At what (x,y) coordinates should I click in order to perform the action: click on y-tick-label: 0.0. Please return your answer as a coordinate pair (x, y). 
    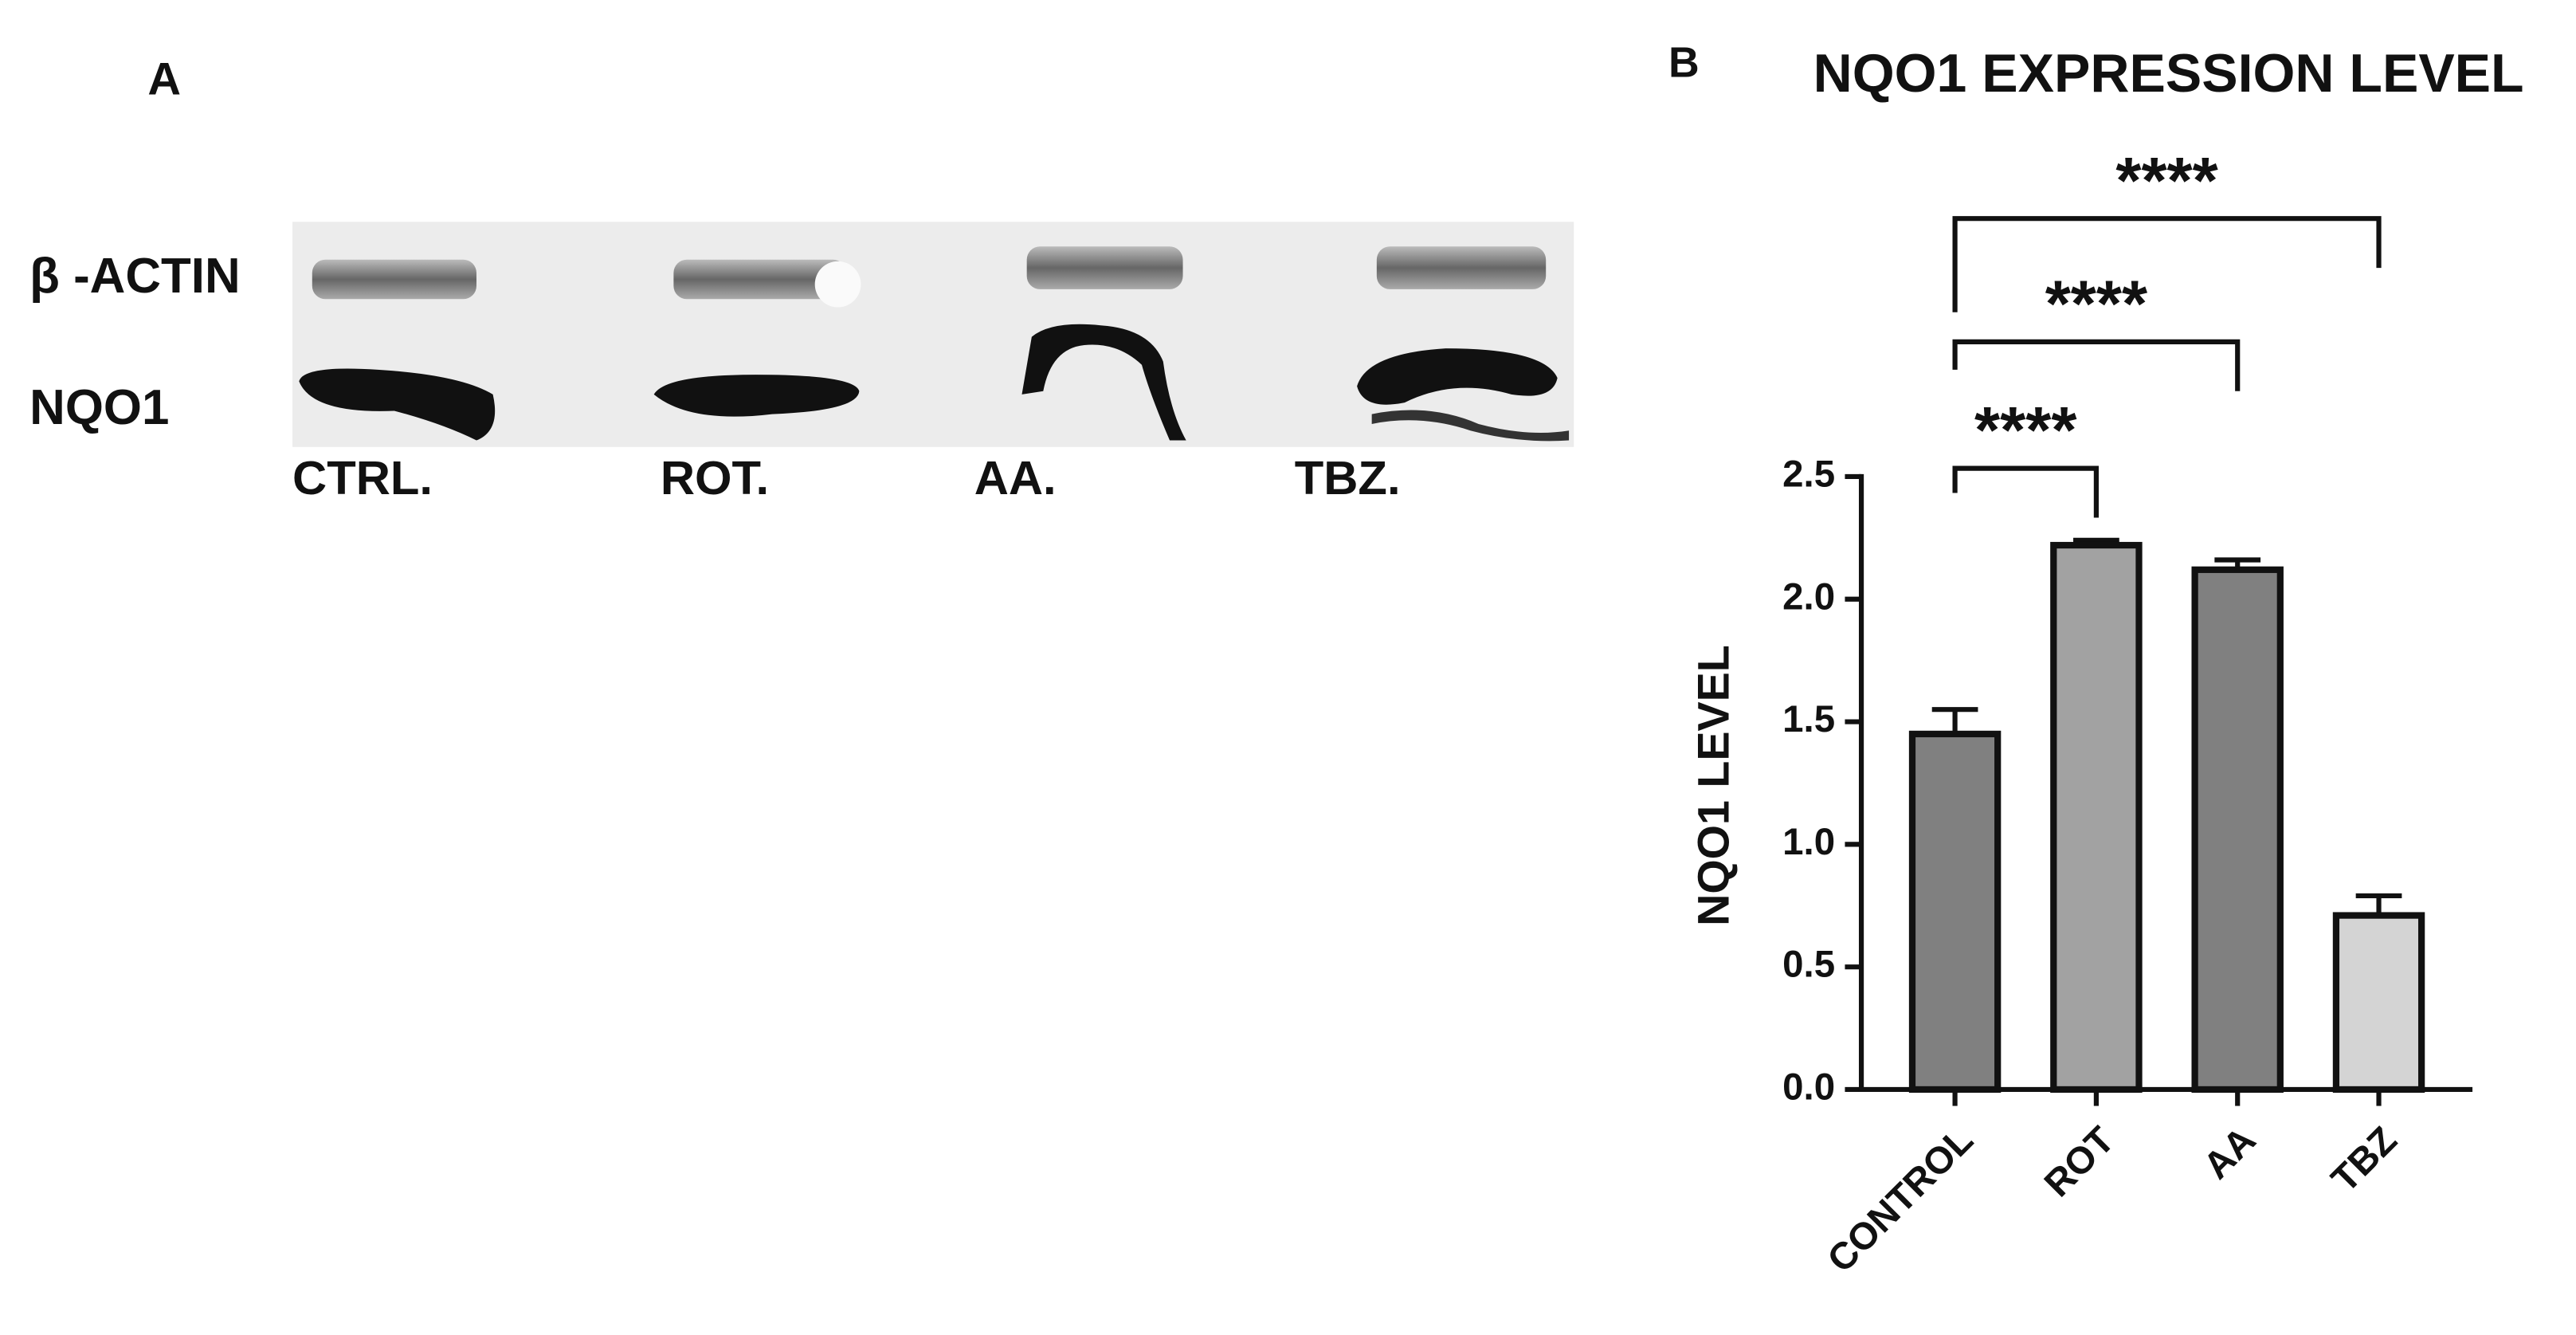
    Looking at the image, I should click on (1809, 1087).